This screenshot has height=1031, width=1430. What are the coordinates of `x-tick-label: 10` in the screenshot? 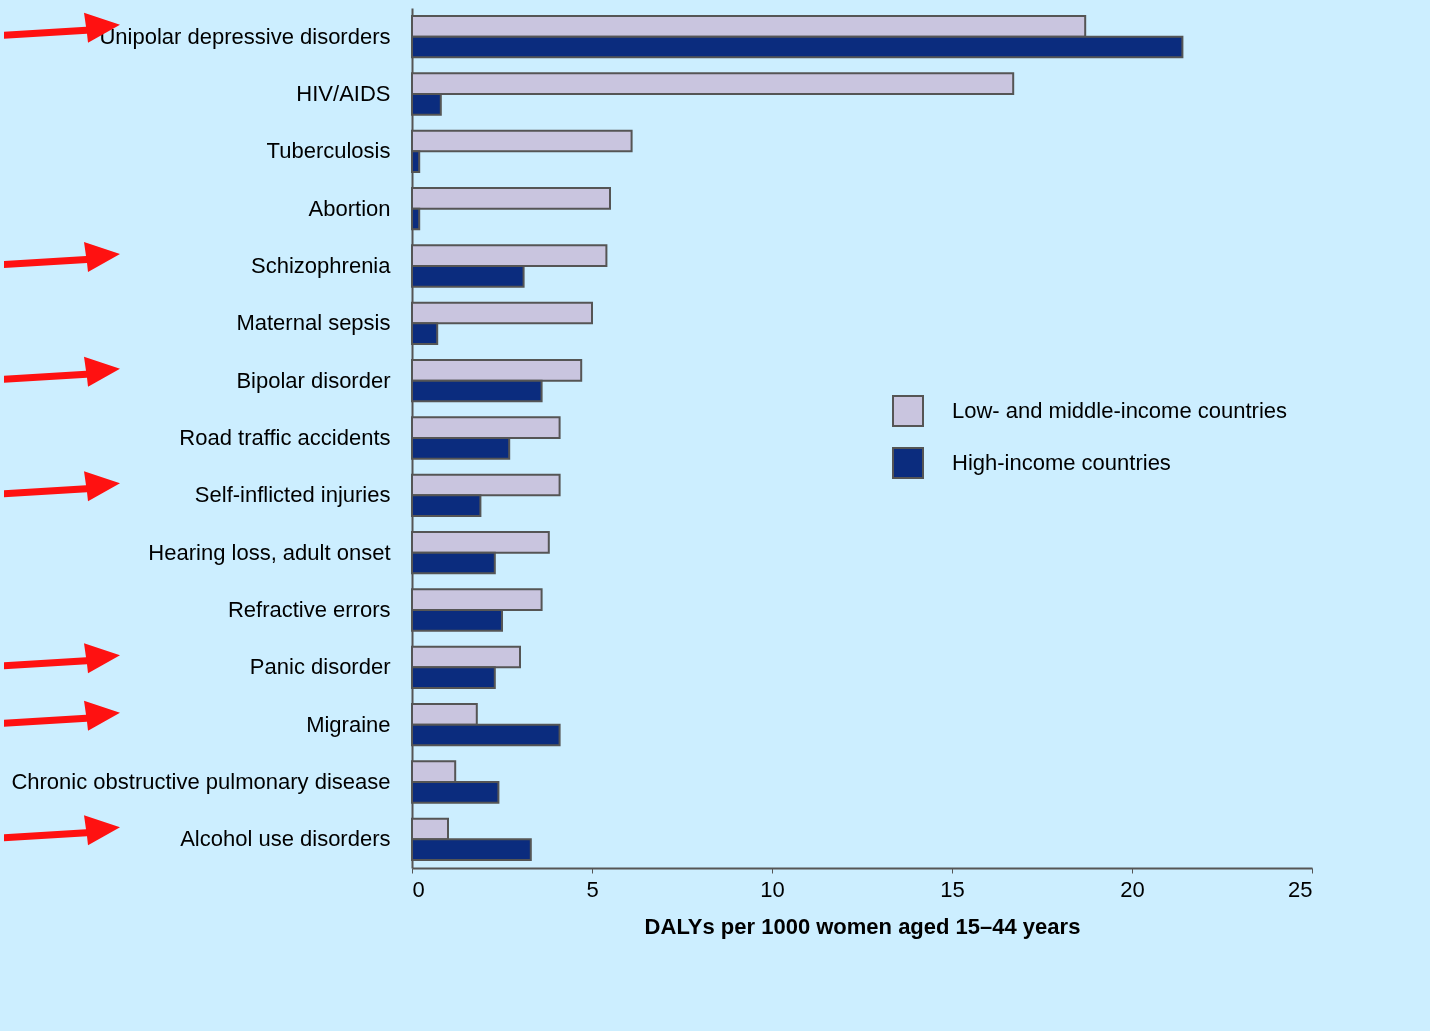 It's located at (772, 889).